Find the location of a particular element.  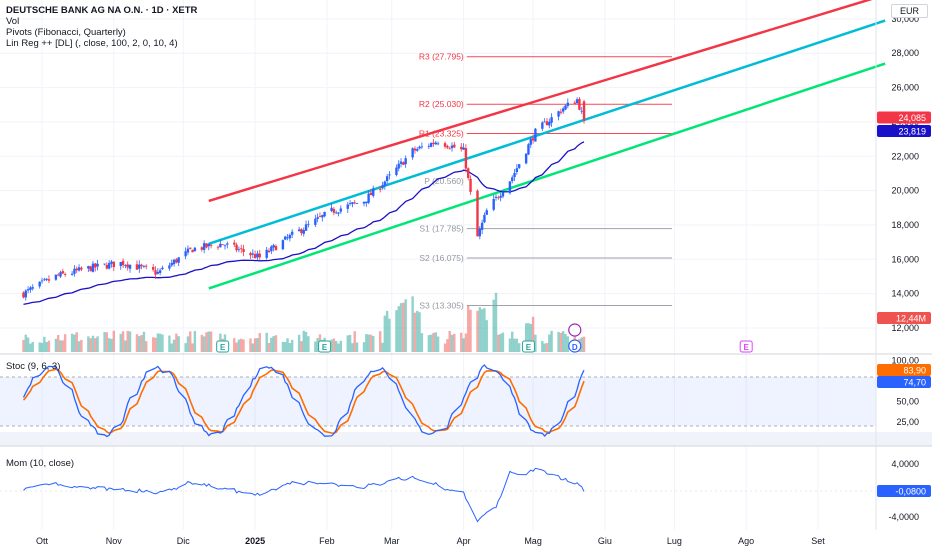

last-price-badge is located at coordinates (904, 117).